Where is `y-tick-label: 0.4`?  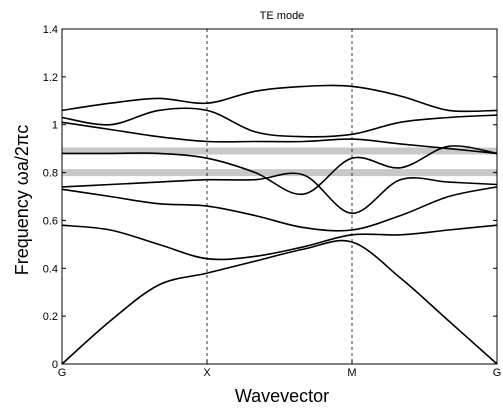 y-tick-label: 0.4 is located at coordinates (50, 269).